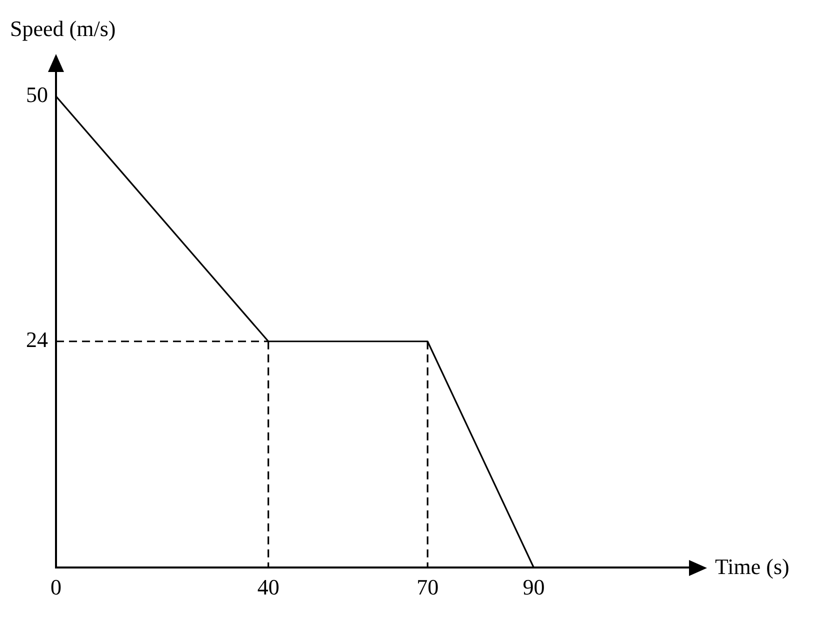 The height and width of the screenshot is (632, 825). Describe the element at coordinates (533, 587) in the screenshot. I see `x-tick-label: 90` at that location.